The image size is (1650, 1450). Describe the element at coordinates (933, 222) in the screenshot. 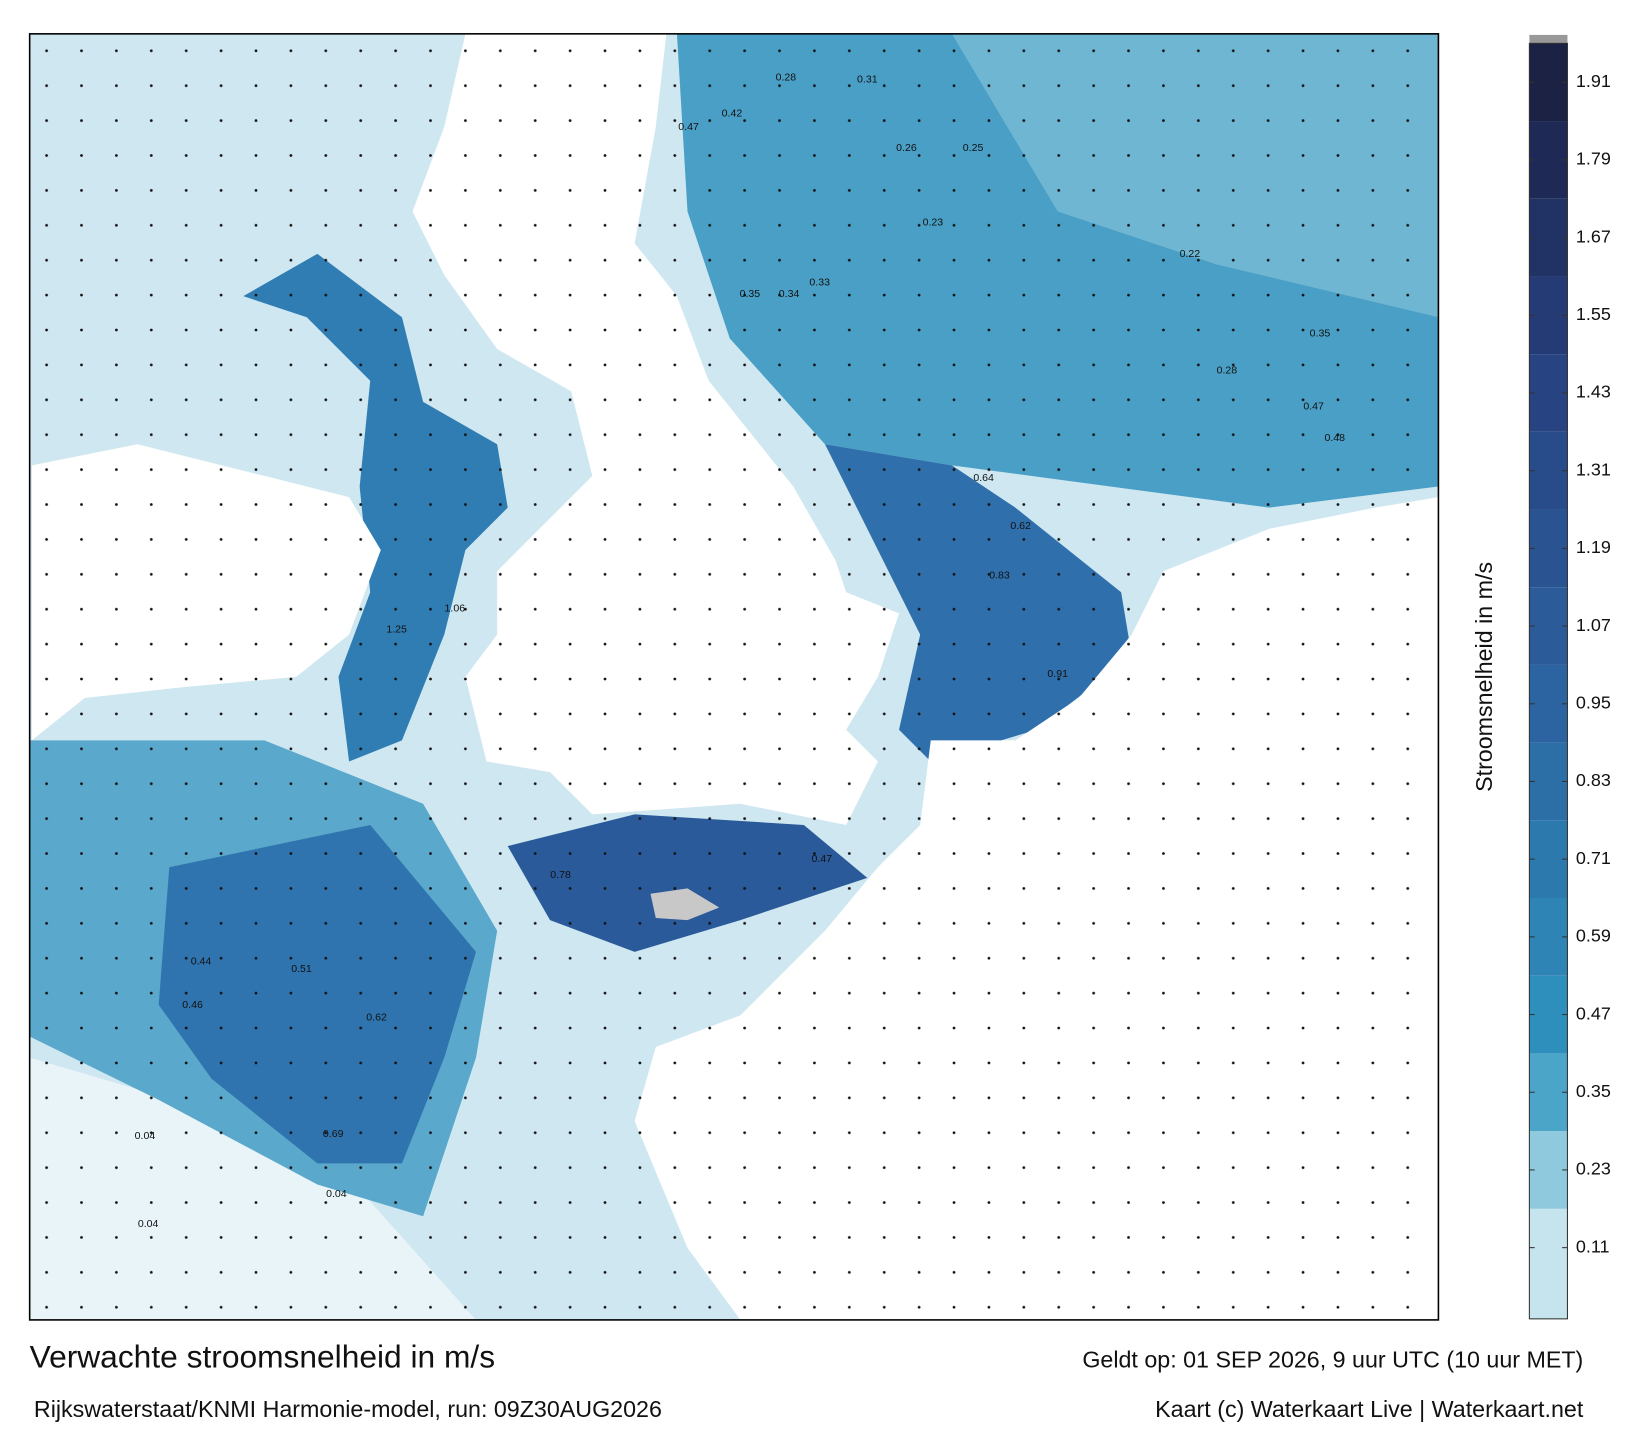

I see `speed-label: 0.23` at that location.